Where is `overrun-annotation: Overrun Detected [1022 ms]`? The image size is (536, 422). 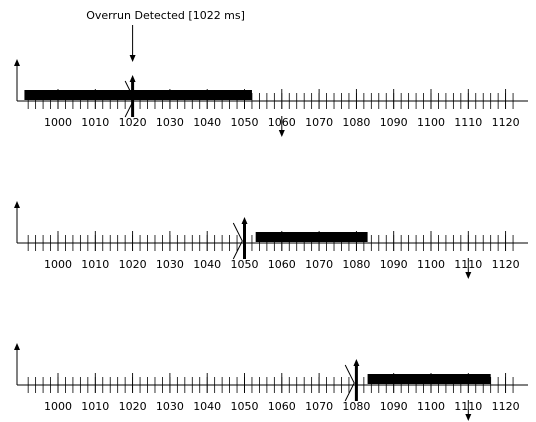
overrun-annotation: Overrun Detected [1022 ms] is located at coordinates (165, 35).